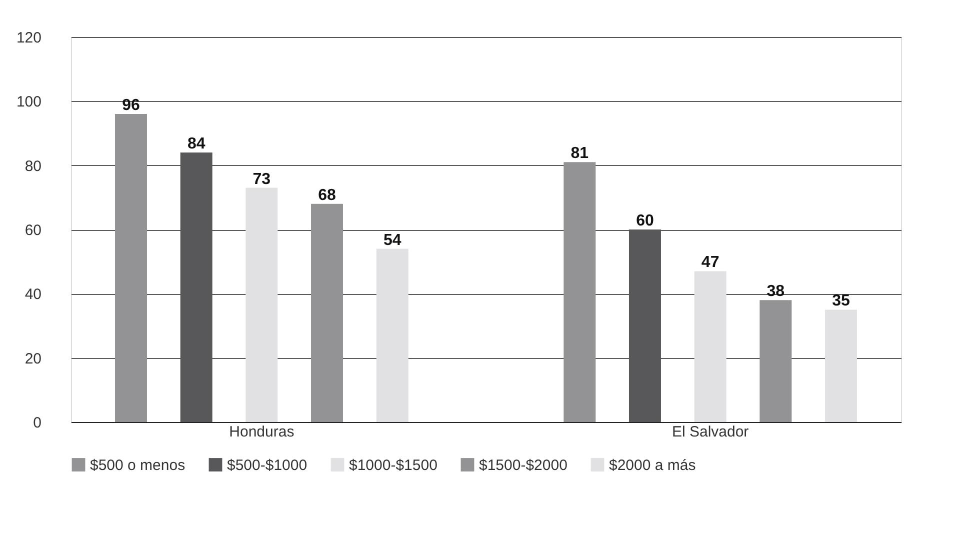 This screenshot has width=959, height=545. What do you see at coordinates (392, 240) in the screenshot?
I see `data-label: 54` at bounding box center [392, 240].